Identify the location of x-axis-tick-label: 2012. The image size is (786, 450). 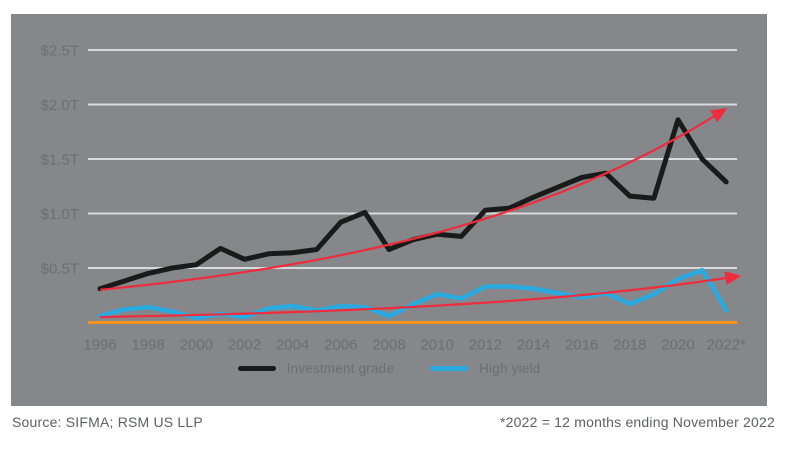
(485, 345).